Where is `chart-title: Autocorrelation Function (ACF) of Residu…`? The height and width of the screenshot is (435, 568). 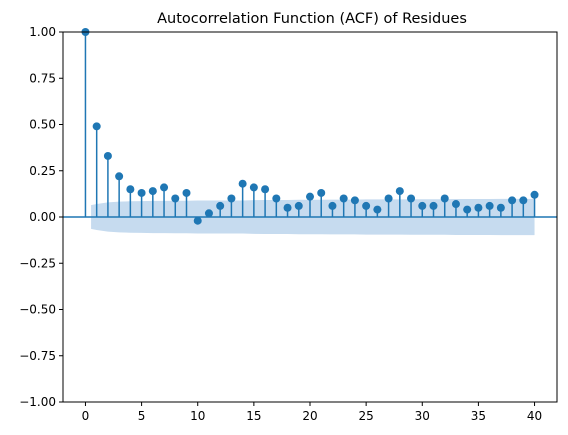
chart-title: Autocorrelation Function (ACF) of Residu… is located at coordinates (312, 19).